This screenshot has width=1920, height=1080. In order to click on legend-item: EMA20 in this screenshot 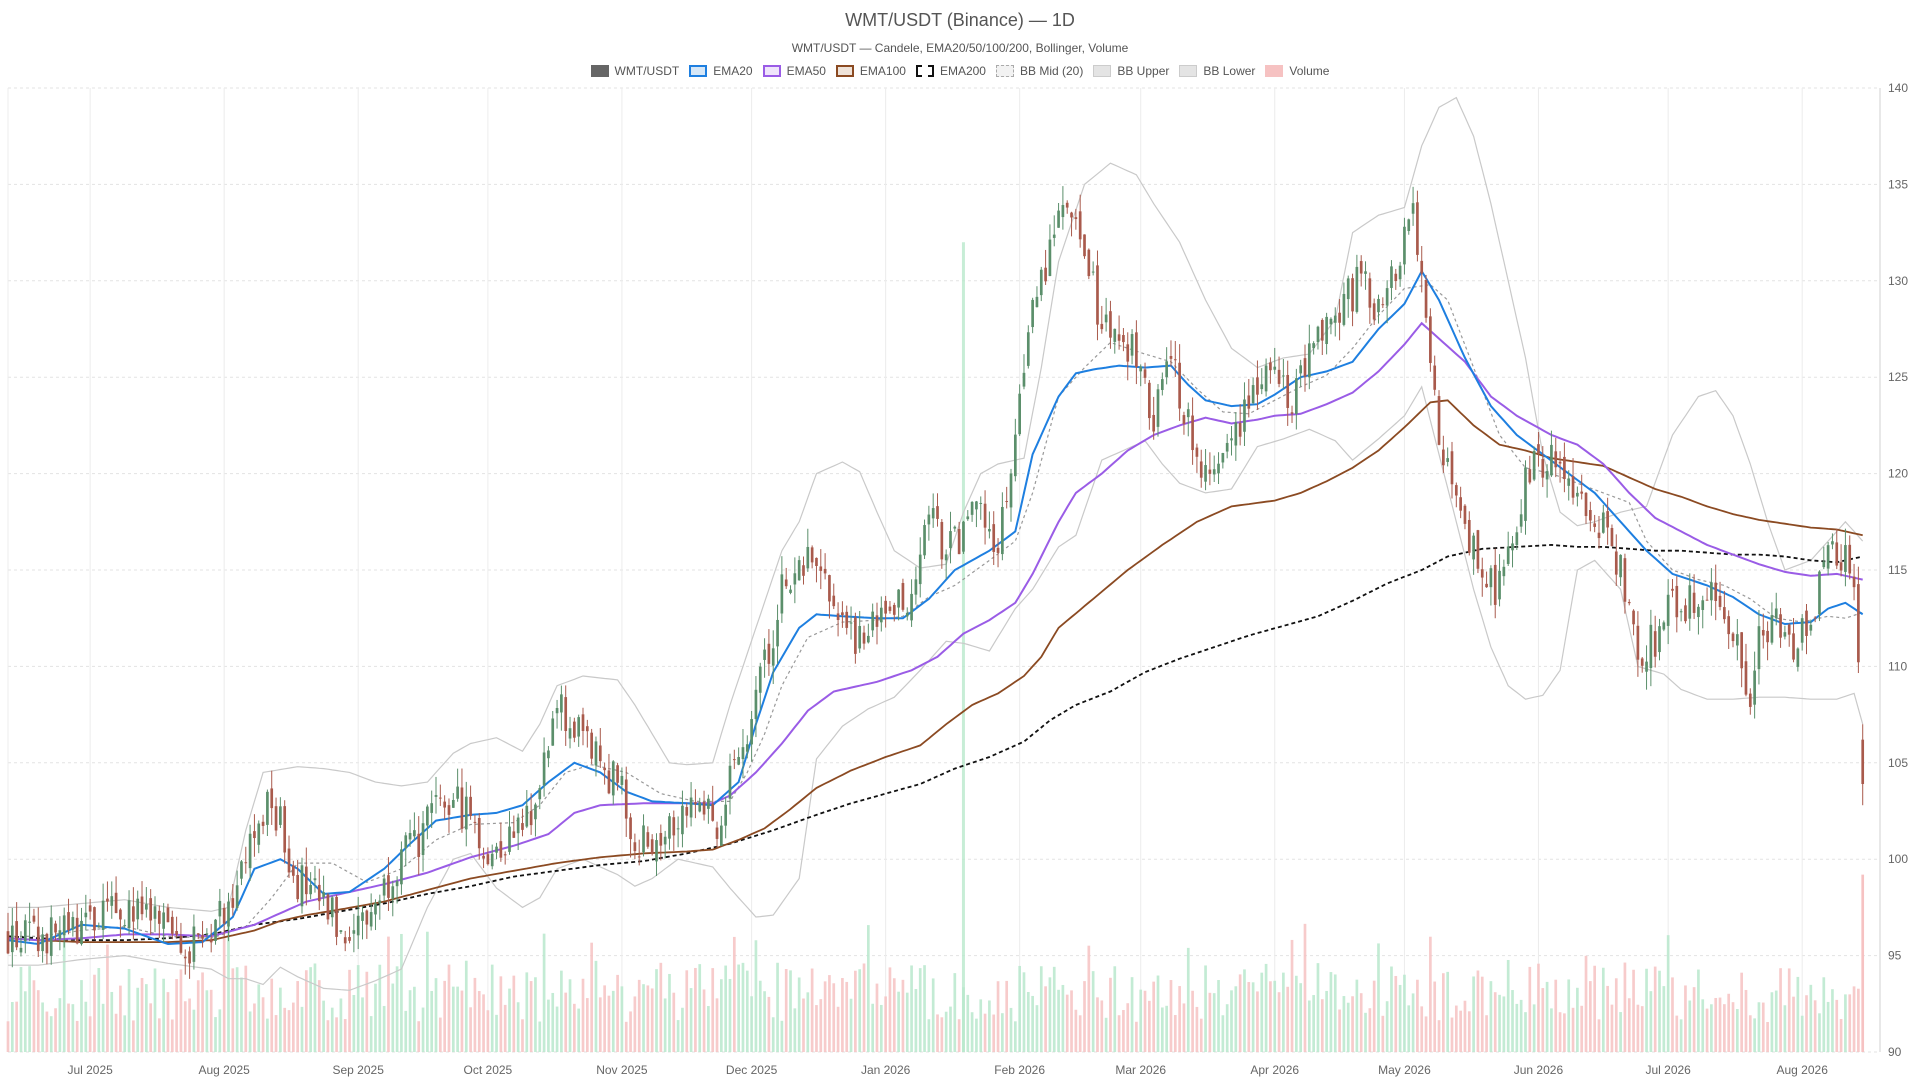, I will do `click(721, 71)`.